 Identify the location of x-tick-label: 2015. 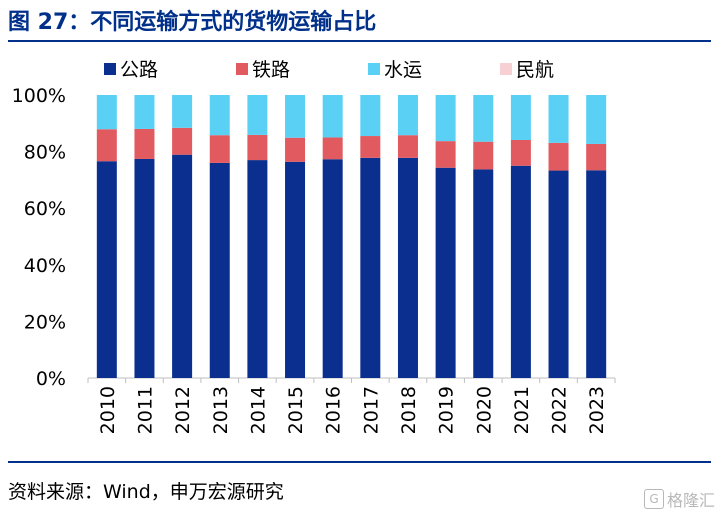
(296, 410).